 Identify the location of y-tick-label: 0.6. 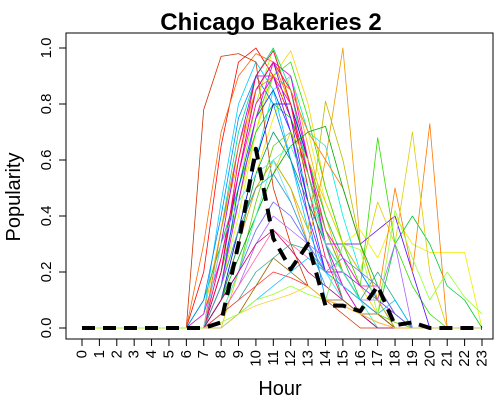
(46, 160).